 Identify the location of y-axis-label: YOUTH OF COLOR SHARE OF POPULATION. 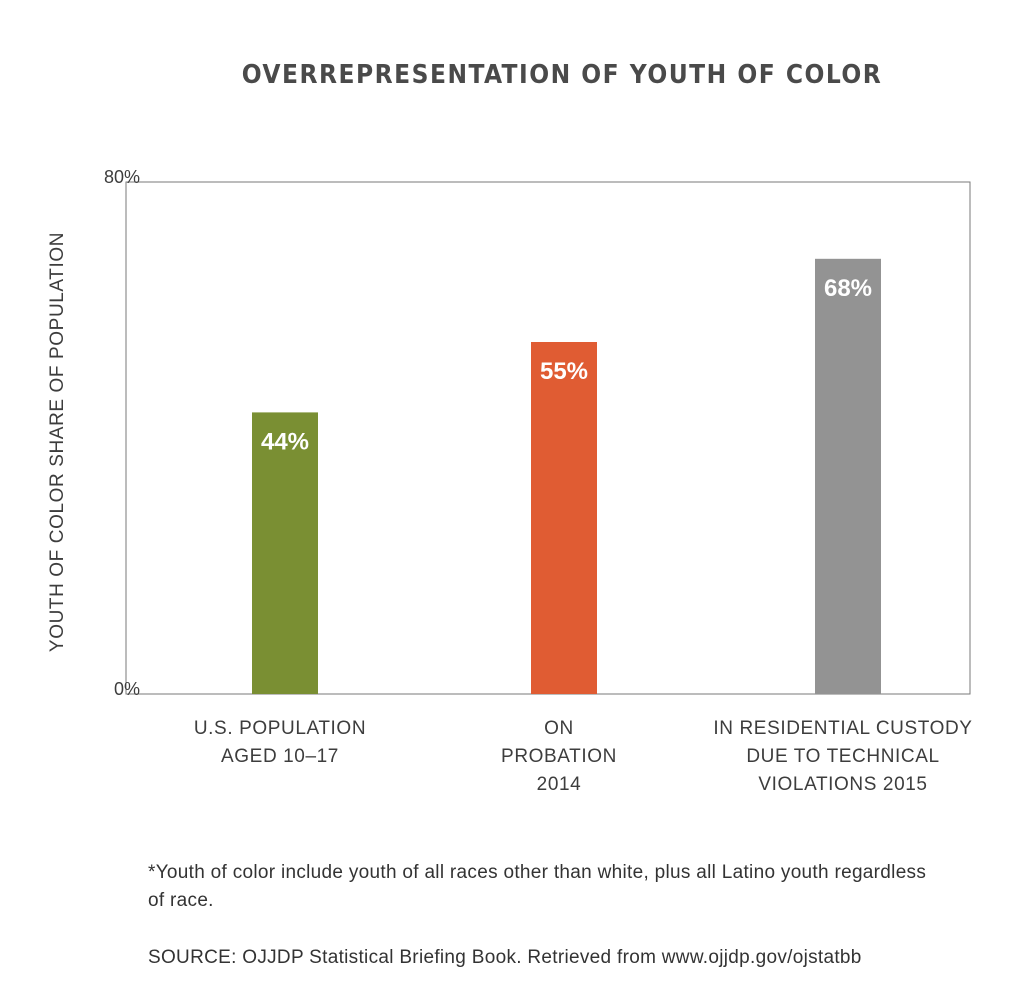
(57, 442).